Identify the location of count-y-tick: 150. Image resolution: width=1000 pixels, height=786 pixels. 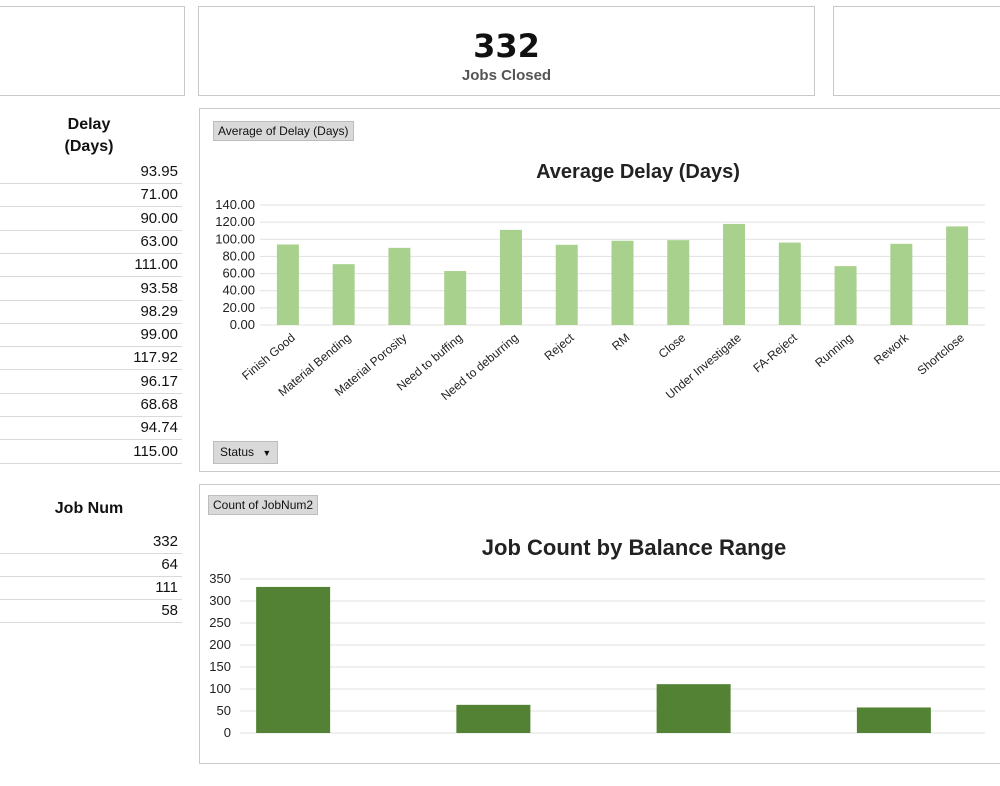
(220, 666).